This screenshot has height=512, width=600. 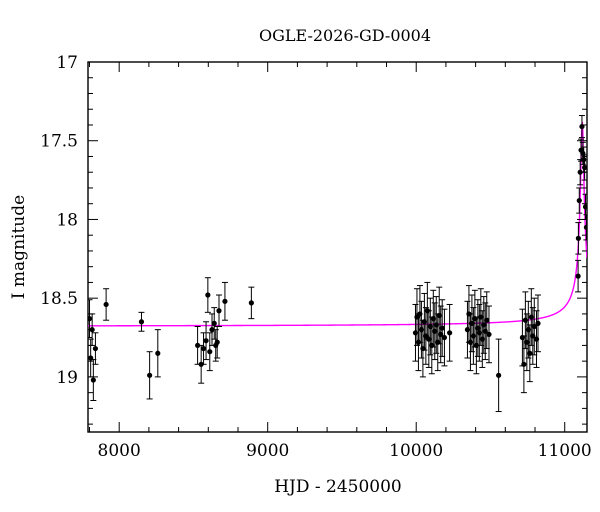 What do you see at coordinates (119, 451) in the screenshot?
I see `x-tick-label: 8000` at bounding box center [119, 451].